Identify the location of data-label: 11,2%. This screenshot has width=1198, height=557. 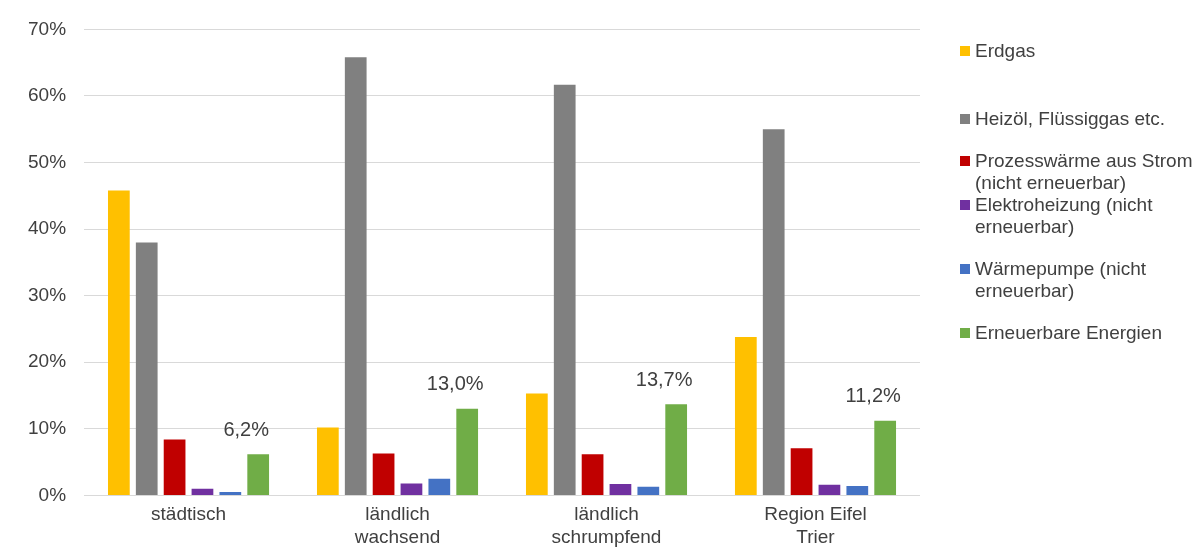
(873, 395).